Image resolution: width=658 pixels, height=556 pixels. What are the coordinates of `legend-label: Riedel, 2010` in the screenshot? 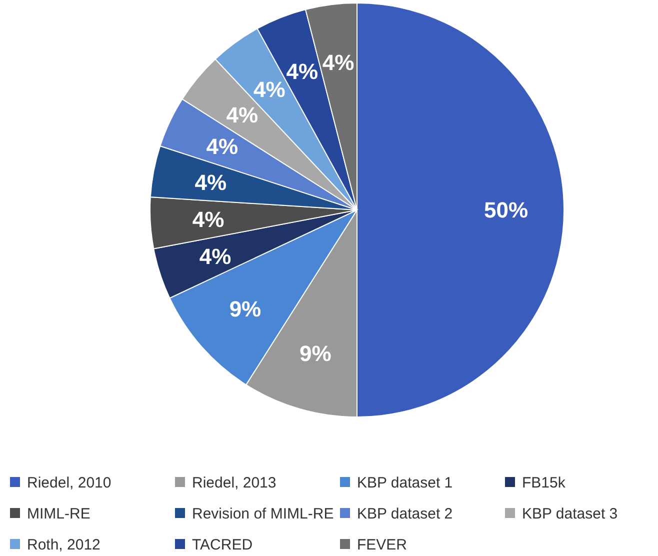 It's located at (69, 483).